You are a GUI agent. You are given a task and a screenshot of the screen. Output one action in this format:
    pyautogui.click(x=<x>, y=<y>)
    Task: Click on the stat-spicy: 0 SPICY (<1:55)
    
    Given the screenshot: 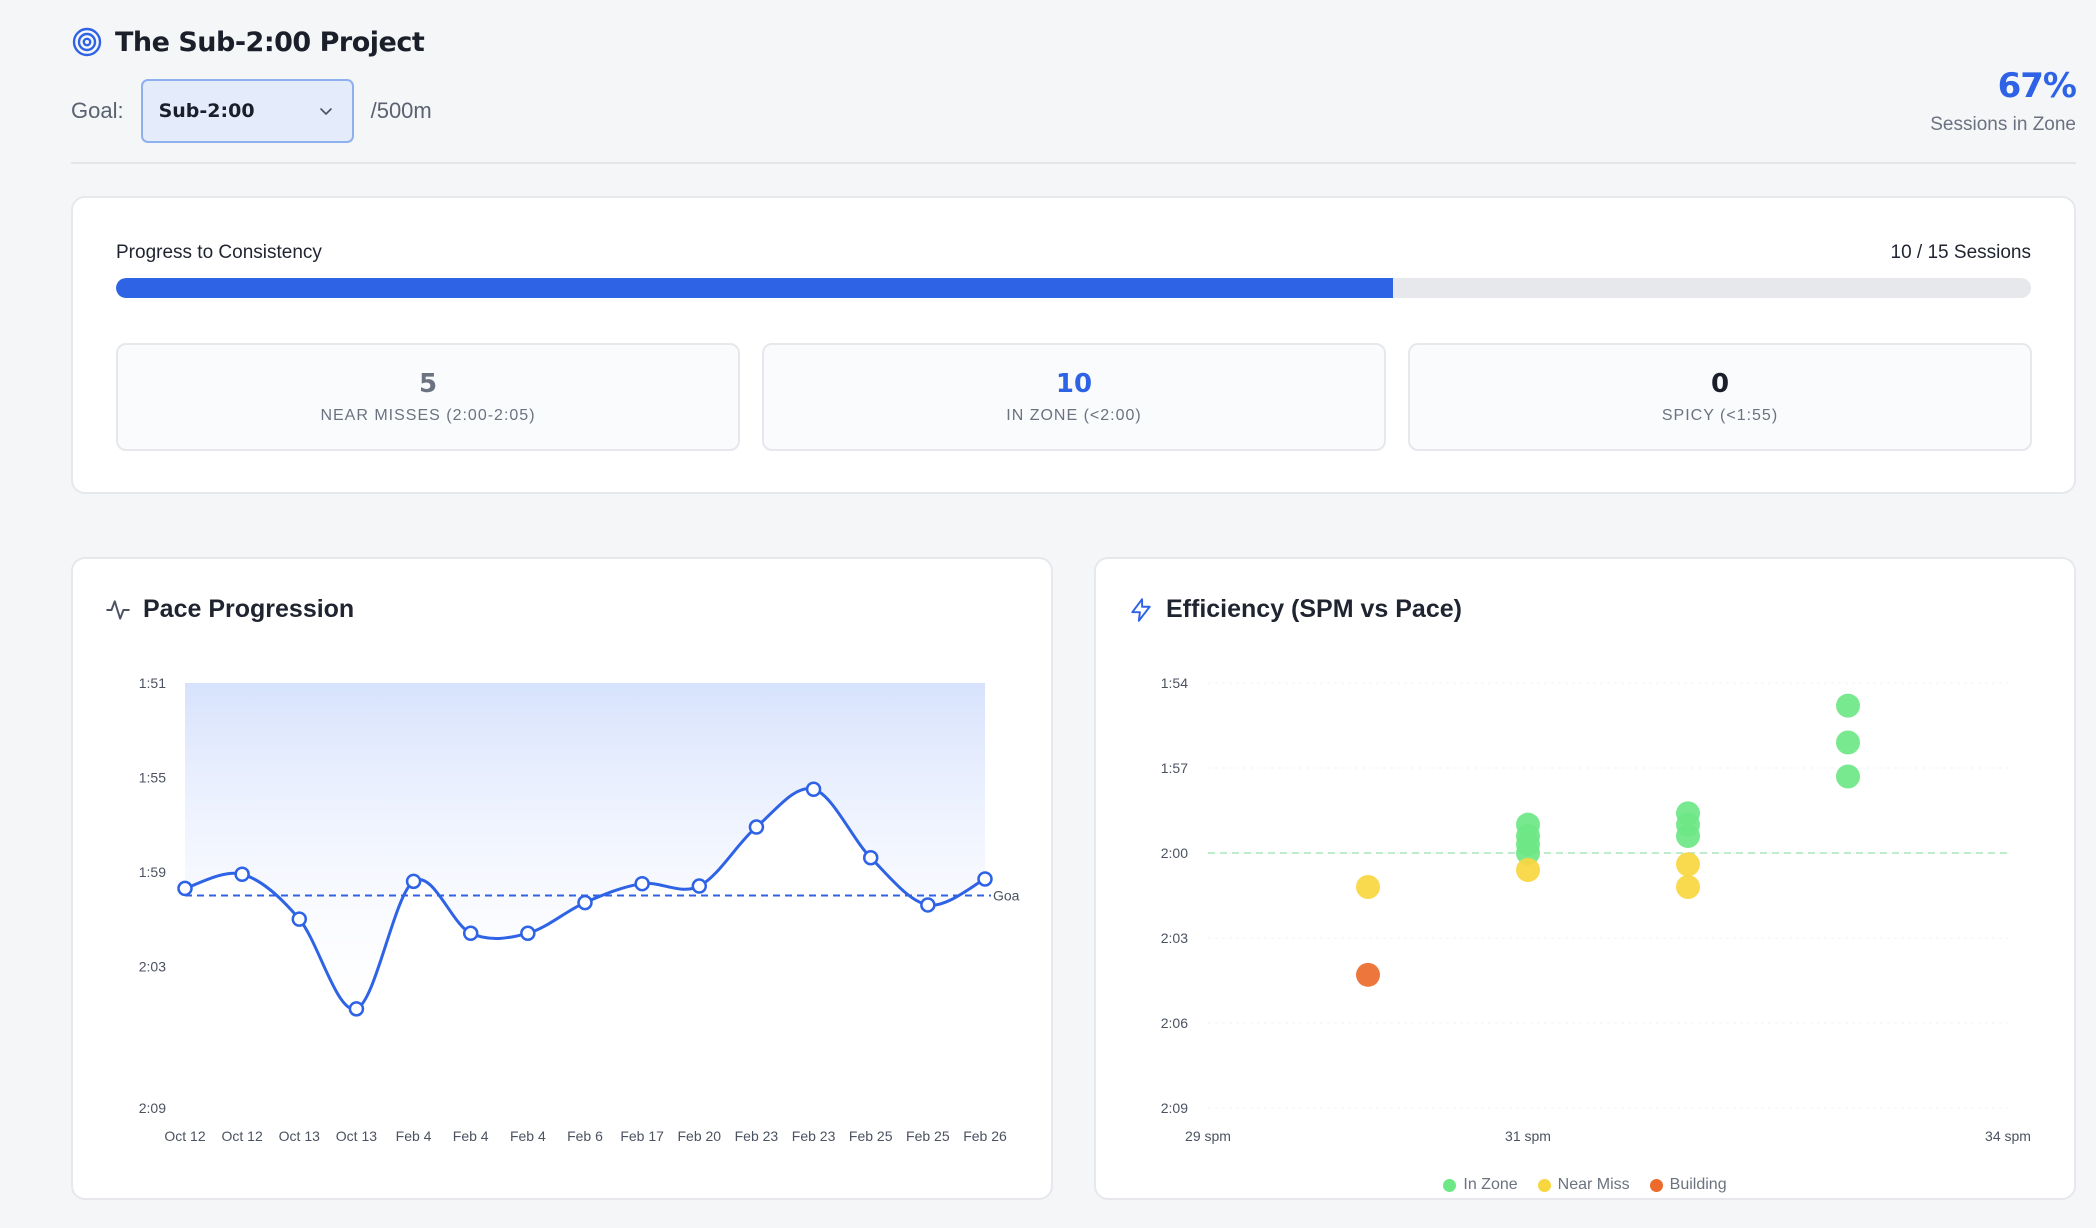 What is the action you would take?
    pyautogui.click(x=1720, y=397)
    